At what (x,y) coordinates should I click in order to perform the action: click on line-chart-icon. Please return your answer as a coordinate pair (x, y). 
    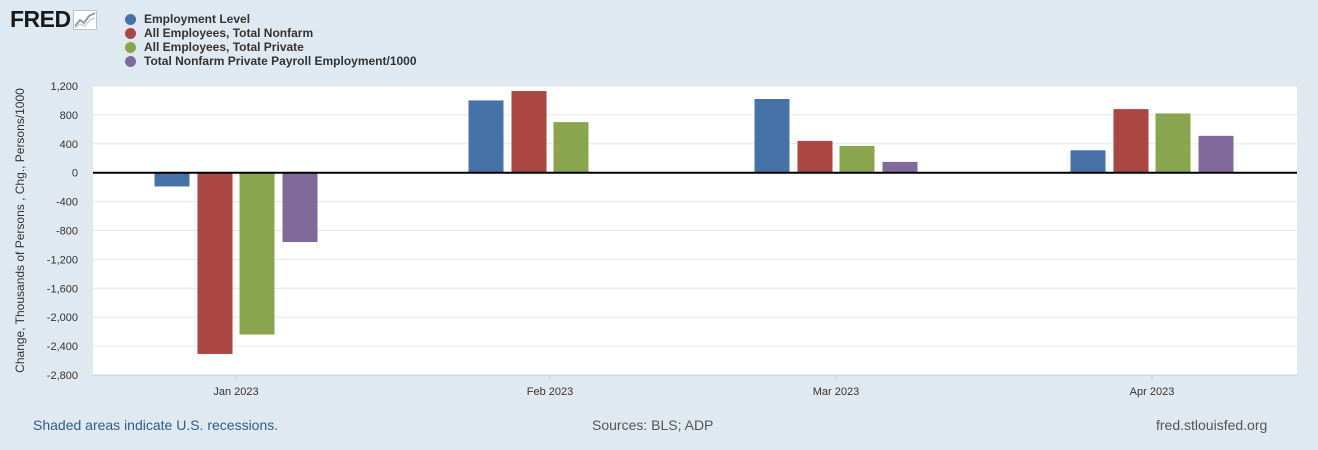
    Looking at the image, I should click on (84, 19).